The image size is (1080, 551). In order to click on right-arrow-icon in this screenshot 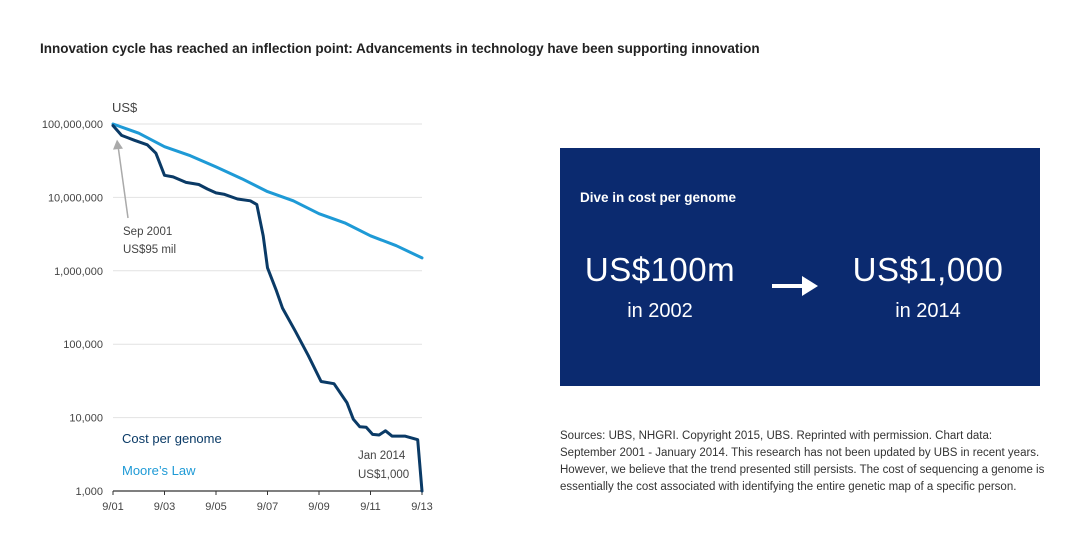, I will do `click(795, 286)`.